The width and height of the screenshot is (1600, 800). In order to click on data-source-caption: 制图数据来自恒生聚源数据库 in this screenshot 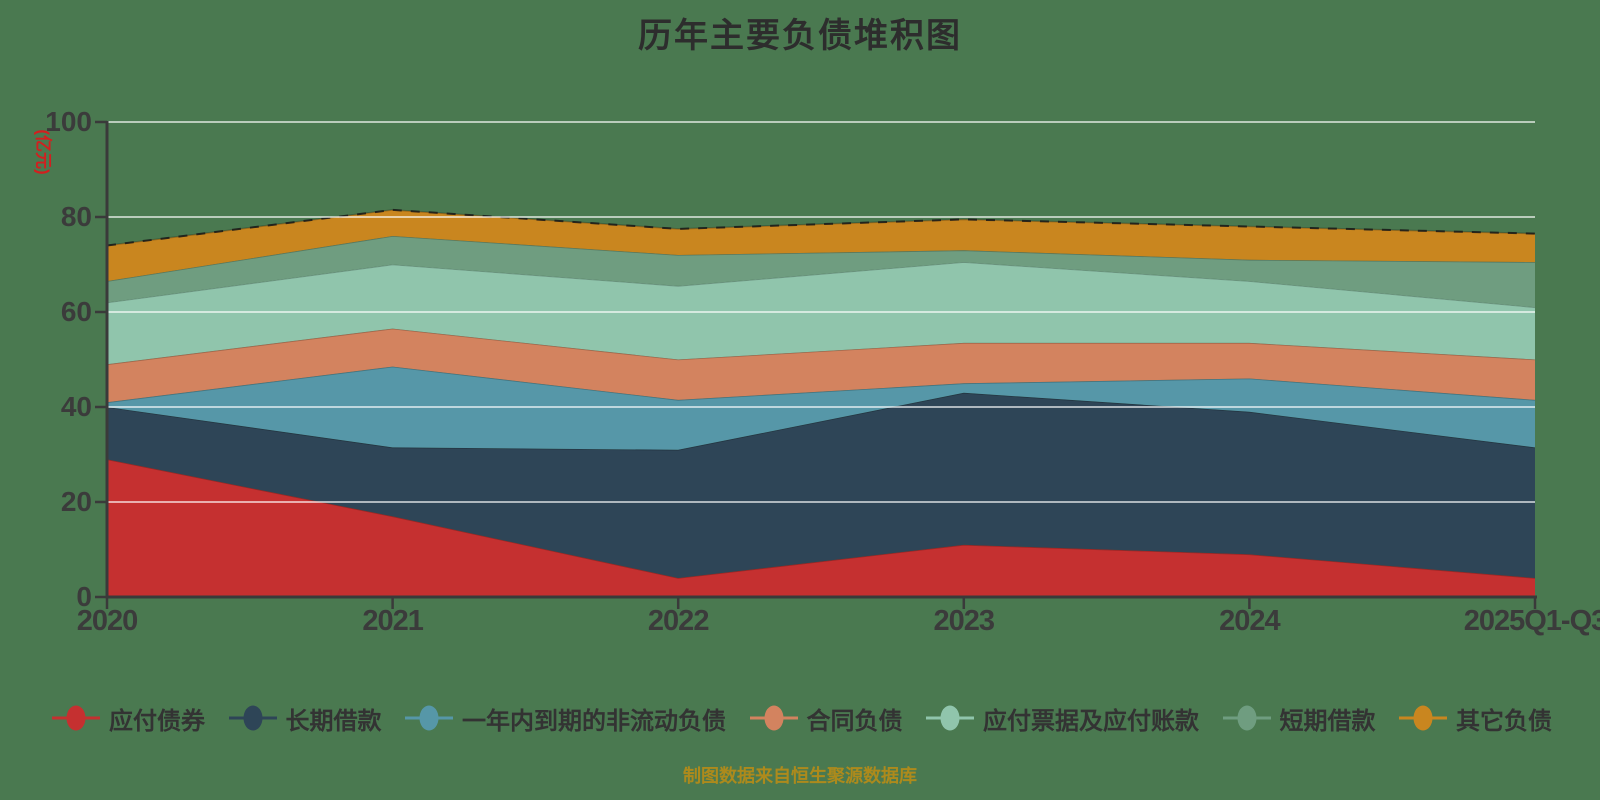, I will do `click(800, 776)`.